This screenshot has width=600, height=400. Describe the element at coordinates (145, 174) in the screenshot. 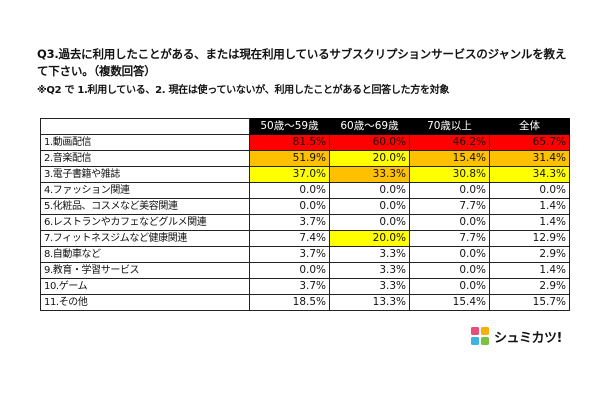

I see `row-label: 3.電子書籍や雑誌` at that location.